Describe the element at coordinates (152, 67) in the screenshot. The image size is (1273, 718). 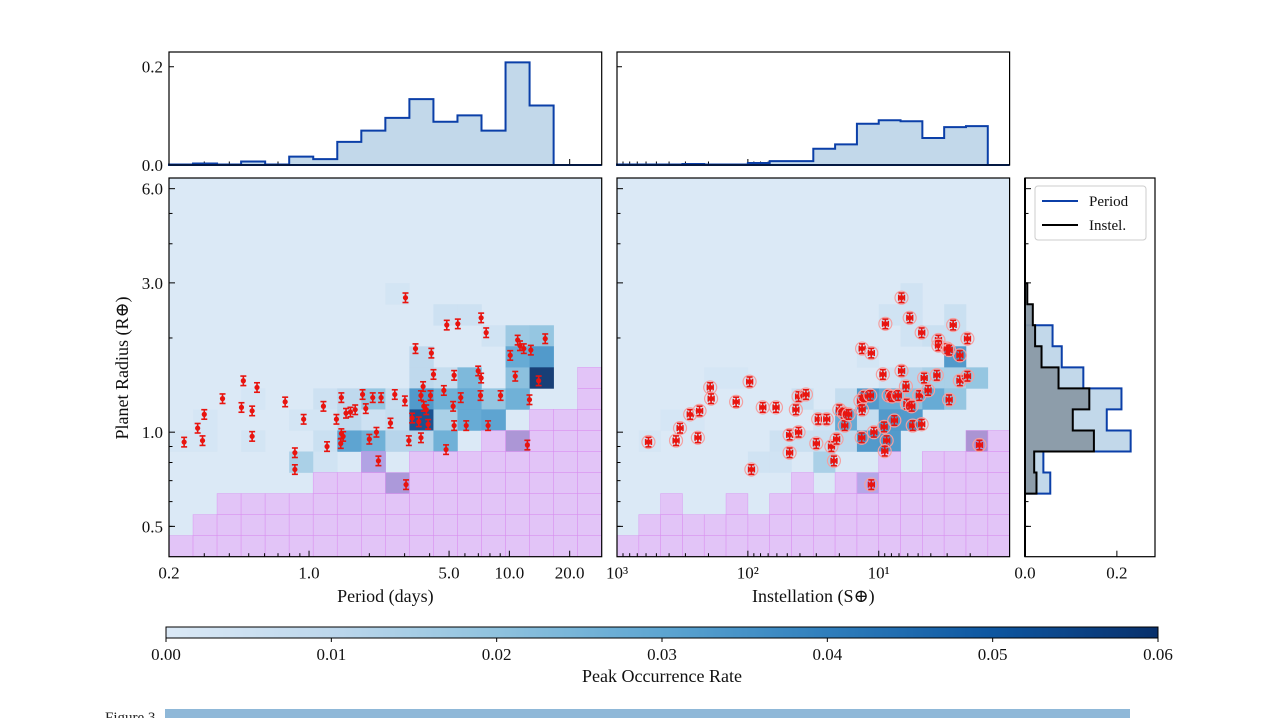
I see `hist-y-tick-label: 0.2` at that location.